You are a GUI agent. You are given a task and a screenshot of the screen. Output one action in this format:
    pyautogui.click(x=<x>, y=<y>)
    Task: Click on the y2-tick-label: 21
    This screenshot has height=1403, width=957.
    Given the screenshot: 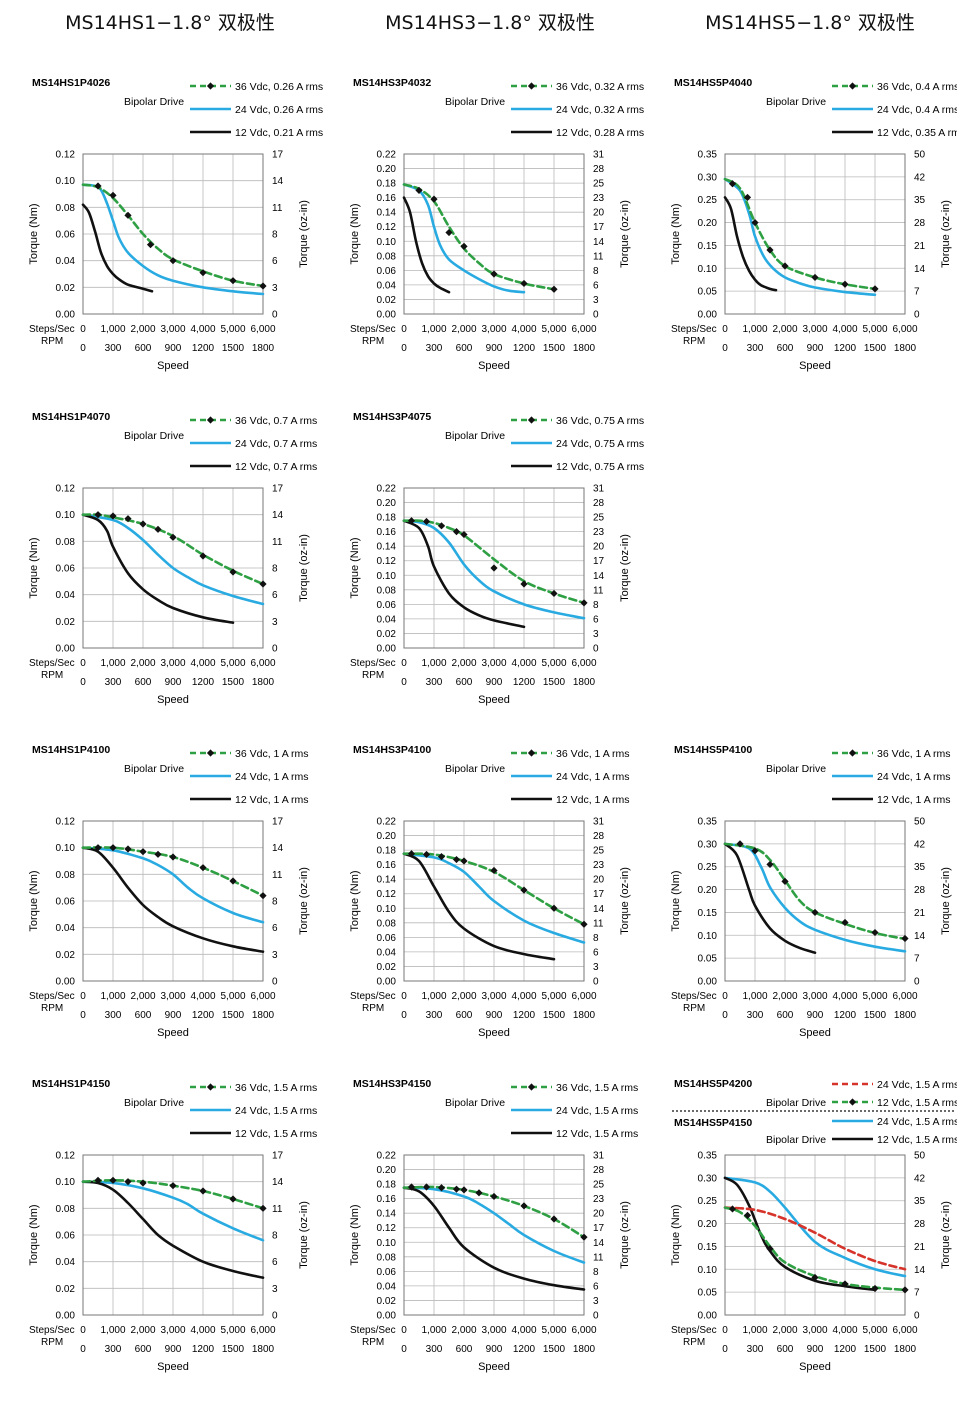 What is the action you would take?
    pyautogui.click(x=920, y=246)
    